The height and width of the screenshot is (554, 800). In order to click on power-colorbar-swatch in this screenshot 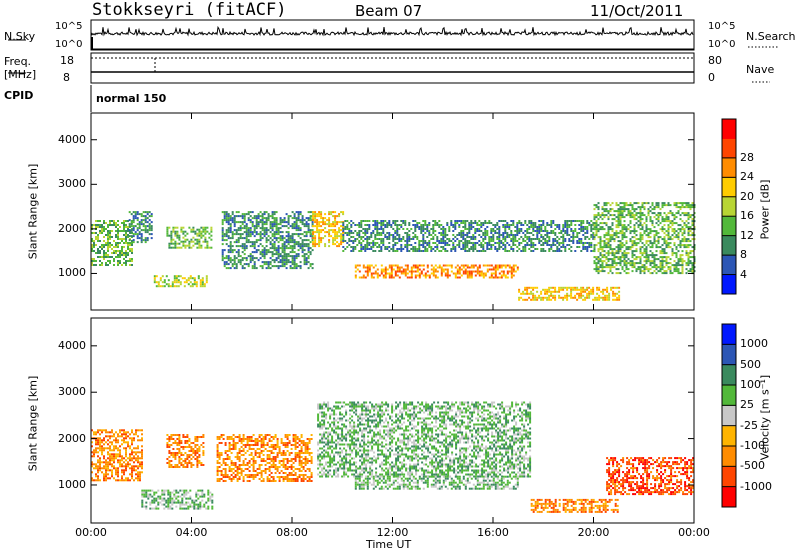, I will do `click(729, 284)`.